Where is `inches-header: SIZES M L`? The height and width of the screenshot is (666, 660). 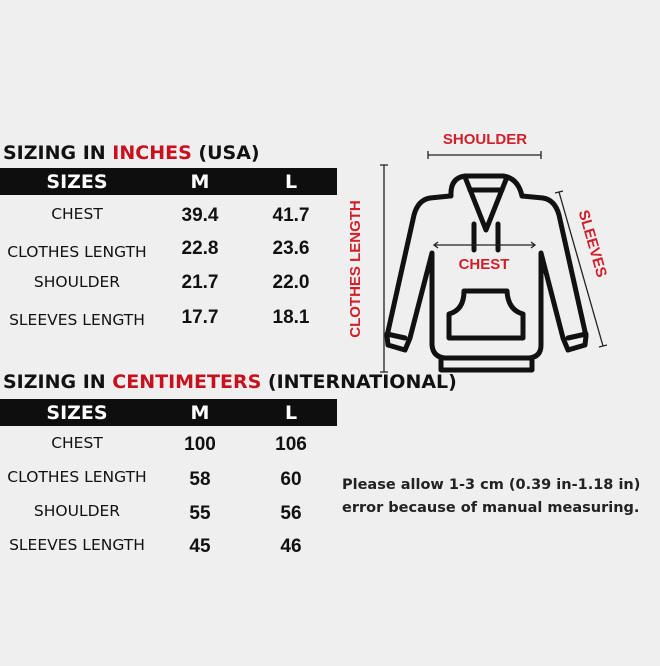 inches-header: SIZES M L is located at coordinates (168, 181).